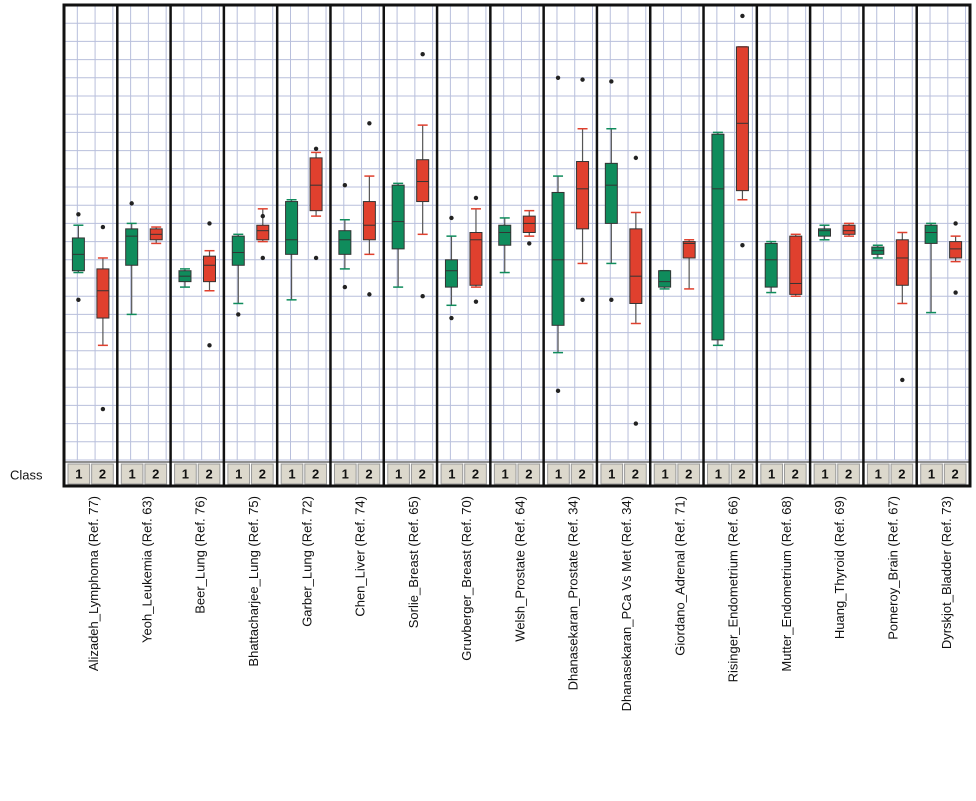 Image resolution: width=976 pixels, height=801 pixels. I want to click on category-label: Pomeroy_Brain (Ref. 67), so click(892, 568).